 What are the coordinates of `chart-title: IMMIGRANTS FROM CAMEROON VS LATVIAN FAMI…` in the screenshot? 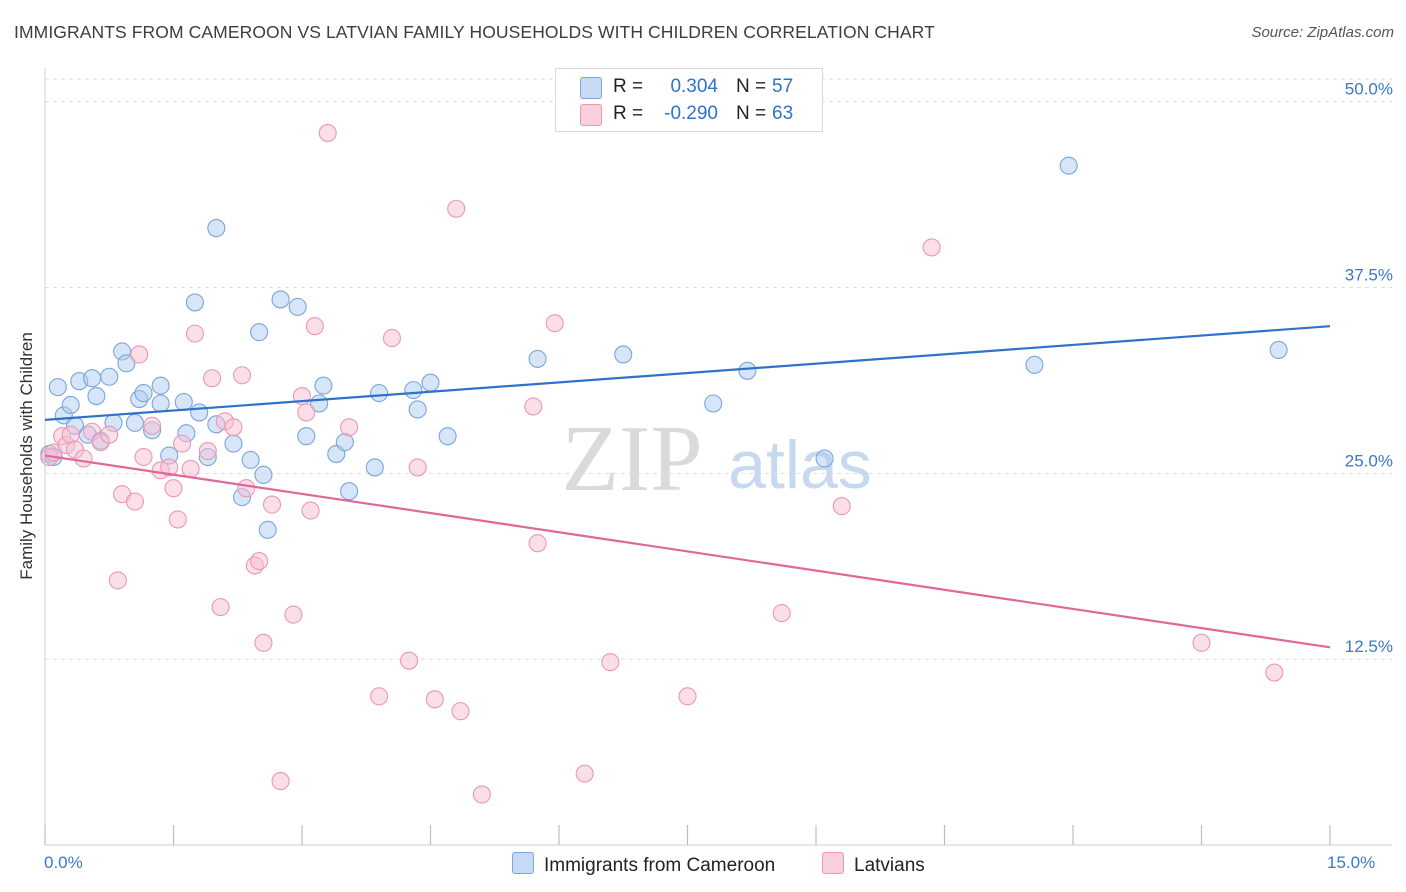 It's located at (474, 32).